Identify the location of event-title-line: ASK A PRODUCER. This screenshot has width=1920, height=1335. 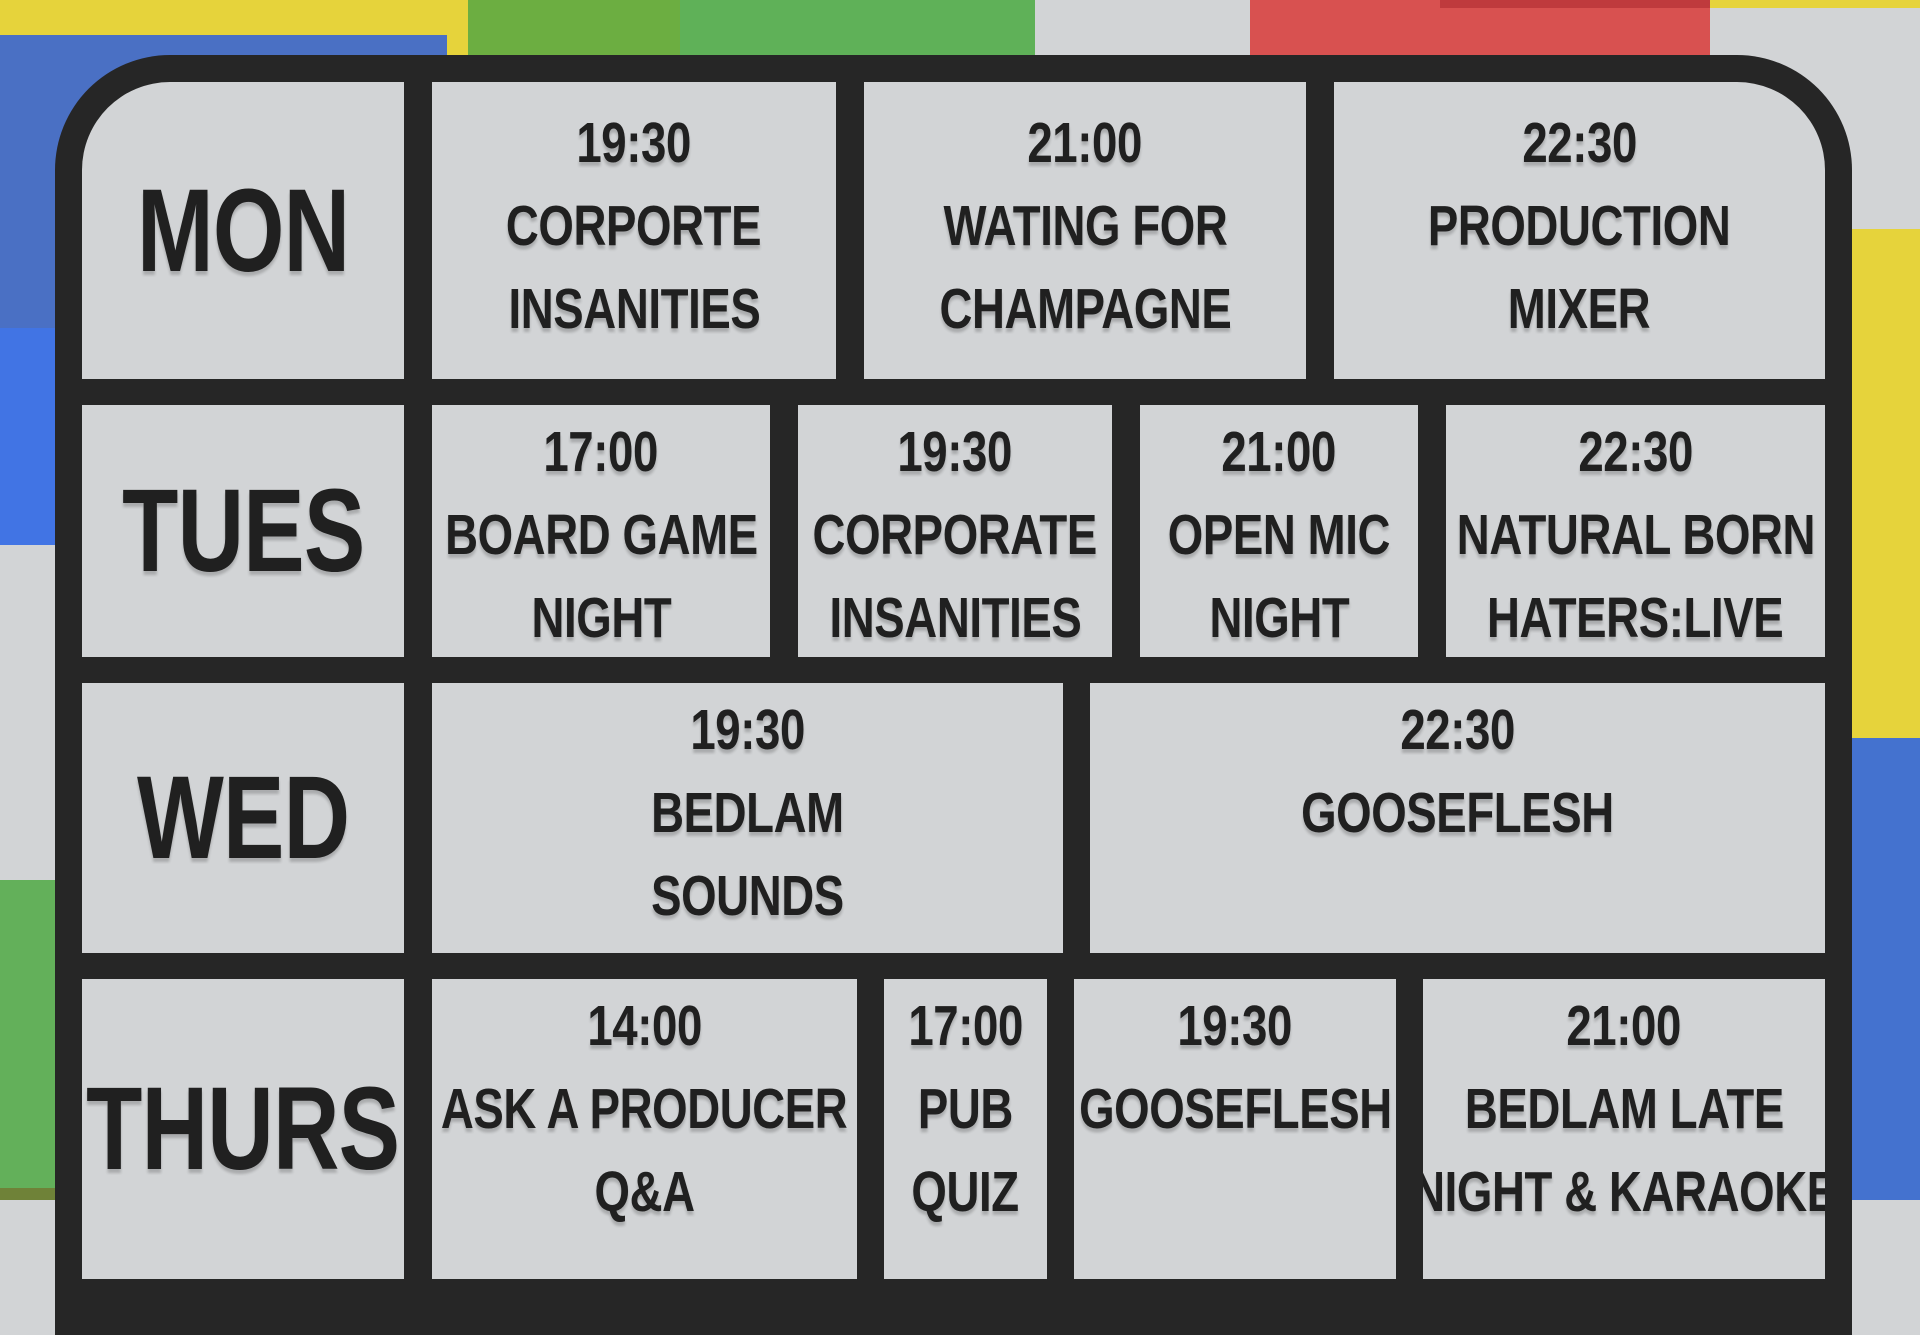
(644, 1109).